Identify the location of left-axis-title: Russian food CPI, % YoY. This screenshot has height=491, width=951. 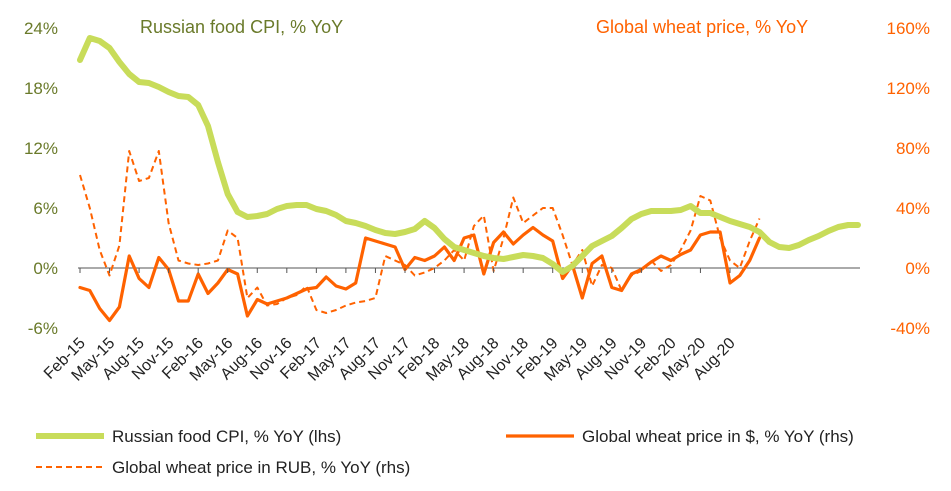
(241, 27).